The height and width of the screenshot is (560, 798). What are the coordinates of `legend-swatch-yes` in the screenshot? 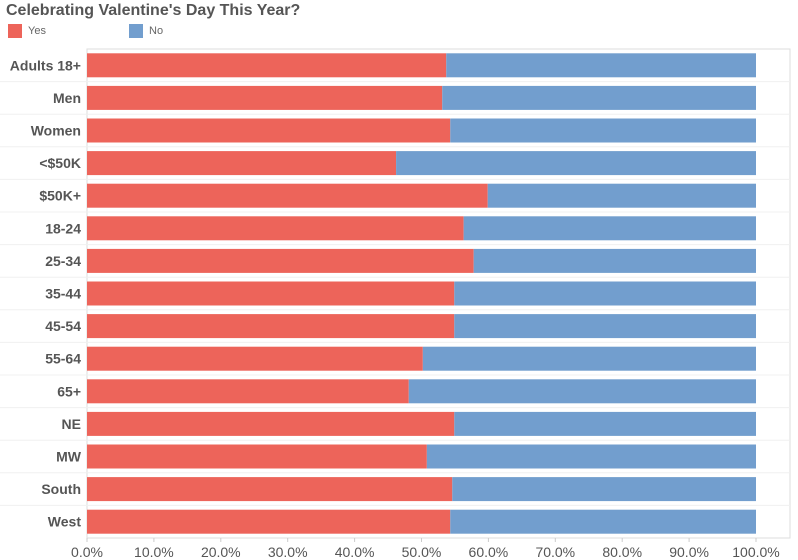 It's located at (15, 31).